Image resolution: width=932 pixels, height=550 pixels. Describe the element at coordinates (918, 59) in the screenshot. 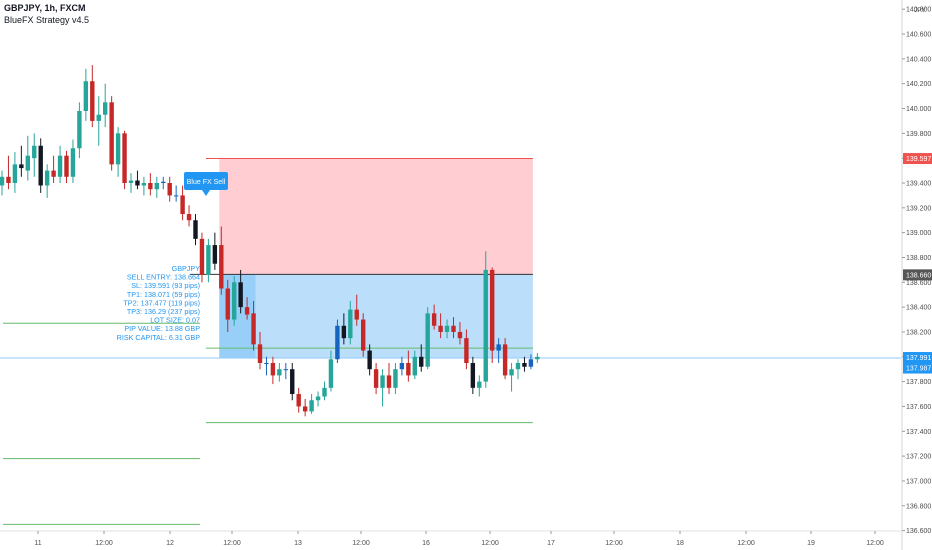

I see `price-tick-label: 140.400` at that location.